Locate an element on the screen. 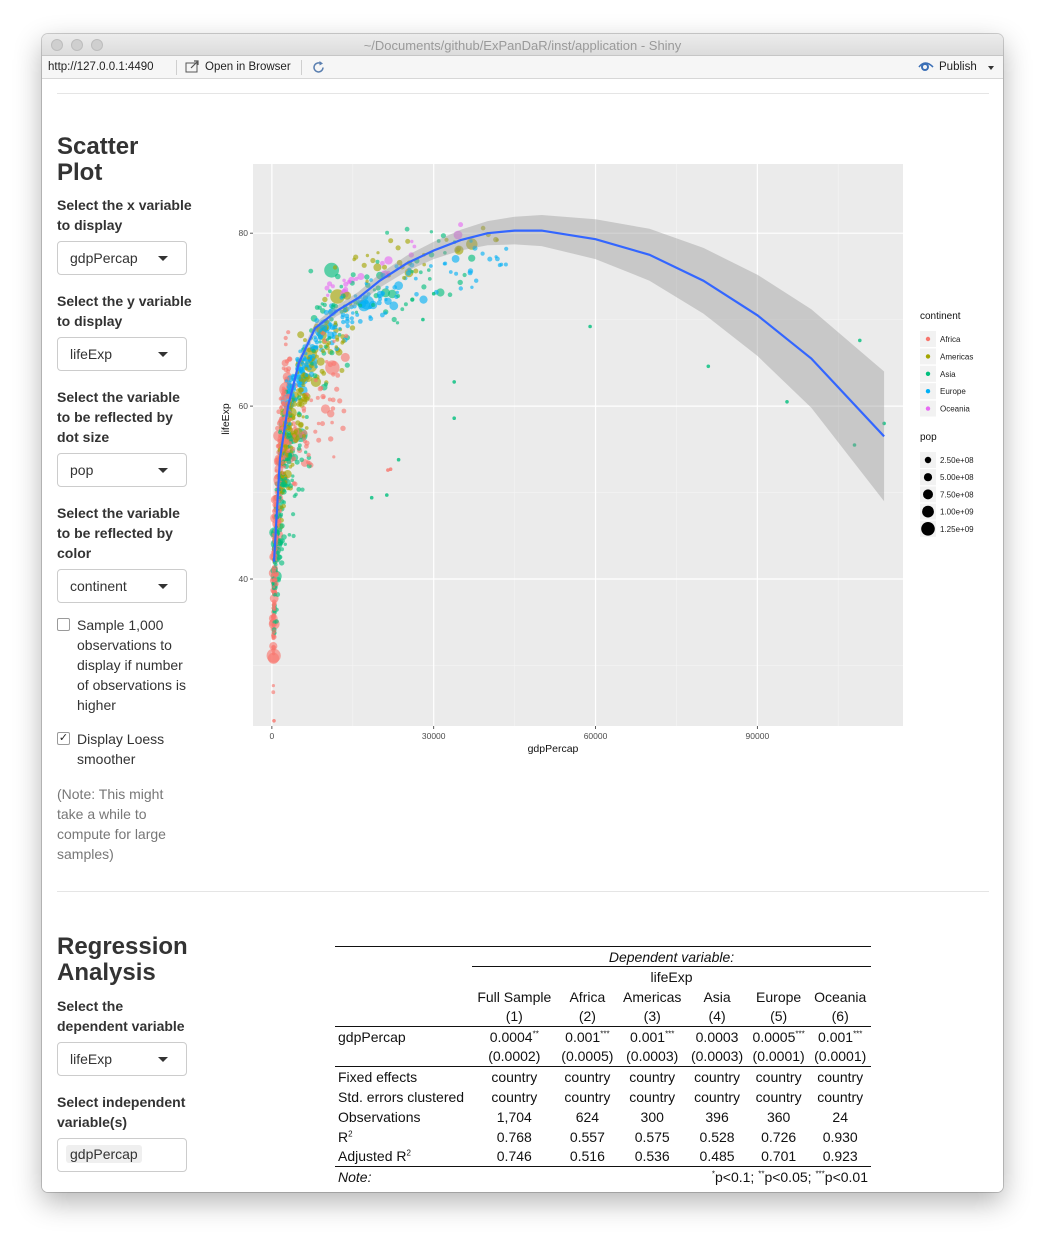  stat-value: 0.516 is located at coordinates (587, 1156).